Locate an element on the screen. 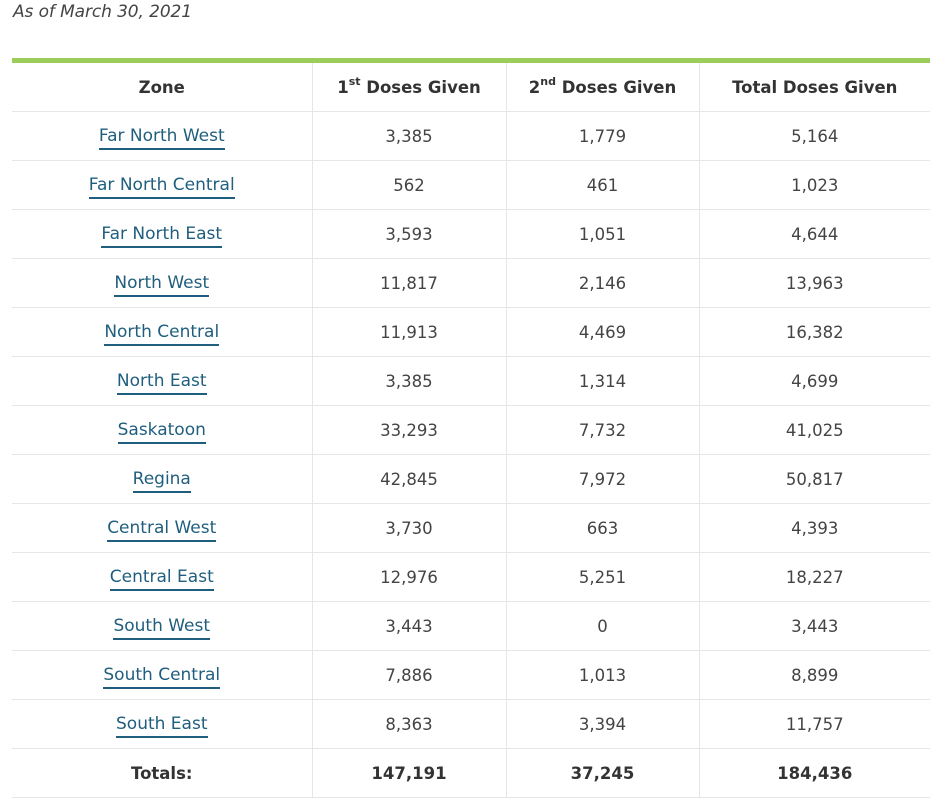  zone-cell: North Central is located at coordinates (162, 332).